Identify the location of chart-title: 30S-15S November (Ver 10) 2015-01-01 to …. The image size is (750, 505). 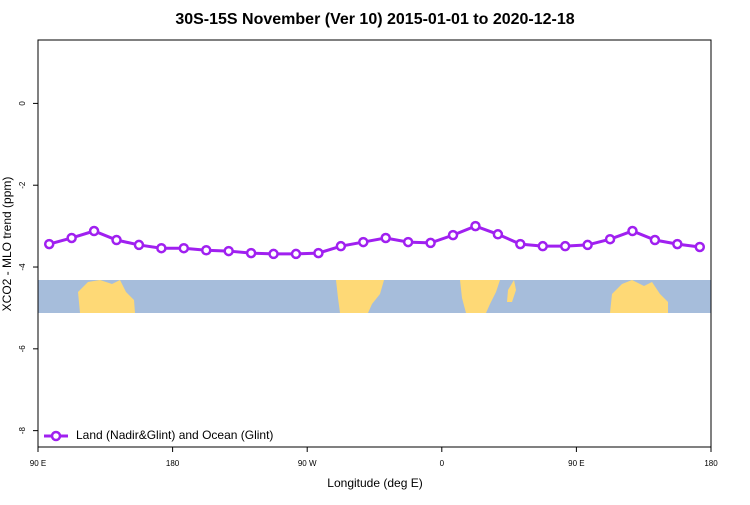
(374, 19).